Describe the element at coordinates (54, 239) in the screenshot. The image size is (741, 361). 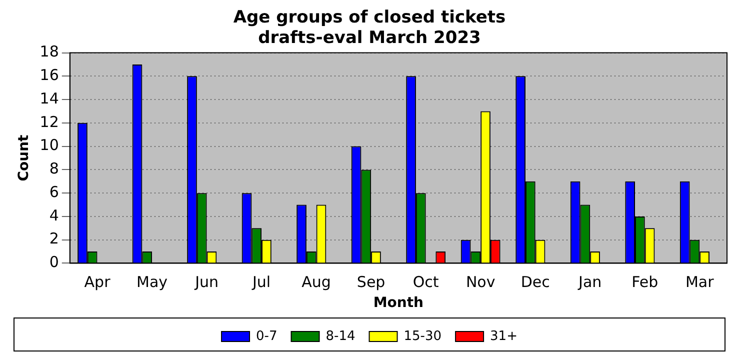
I see `y-tick-label: 2` at that location.